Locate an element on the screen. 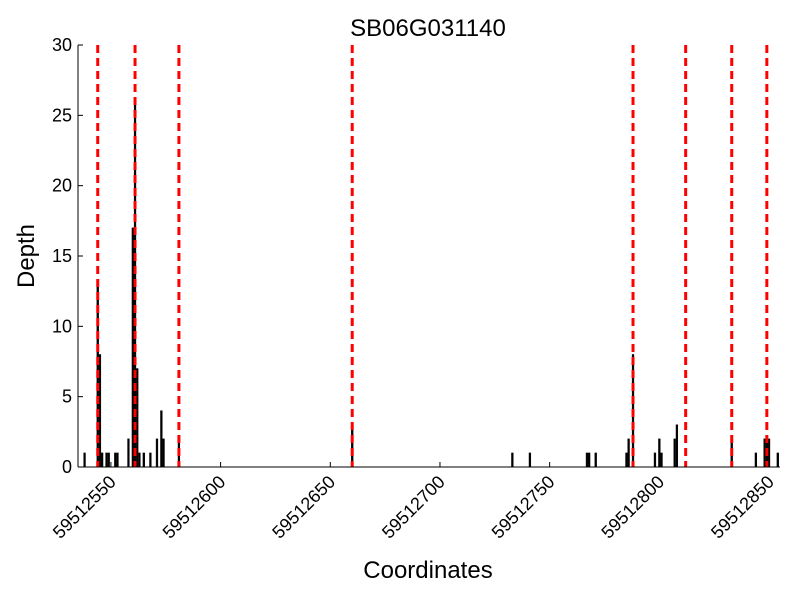  chart-title: SB06G031140 is located at coordinates (428, 28).